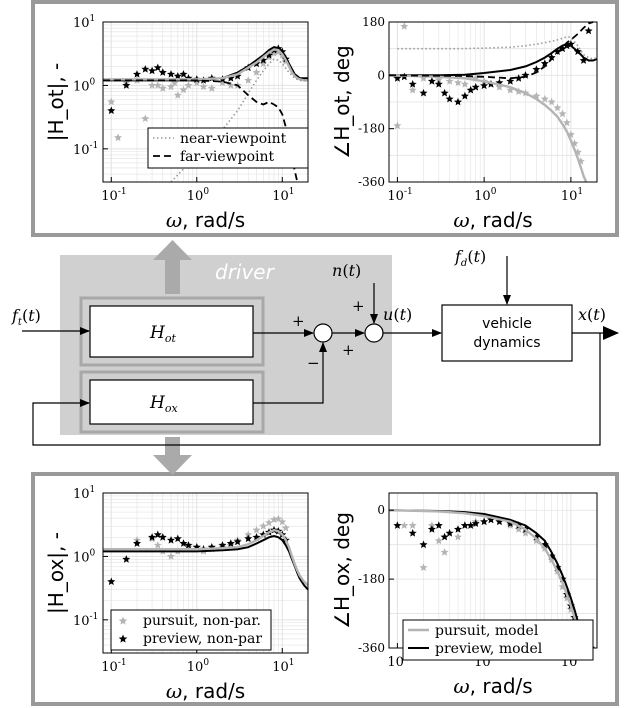 This screenshot has width=627, height=708. Describe the element at coordinates (498, 640) in the screenshot. I see `legend-box` at that location.